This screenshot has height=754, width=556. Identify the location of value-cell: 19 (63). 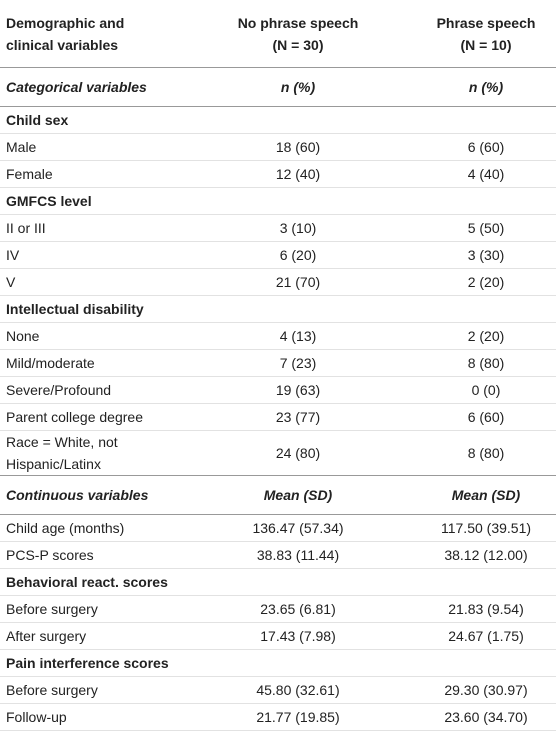
(298, 390).